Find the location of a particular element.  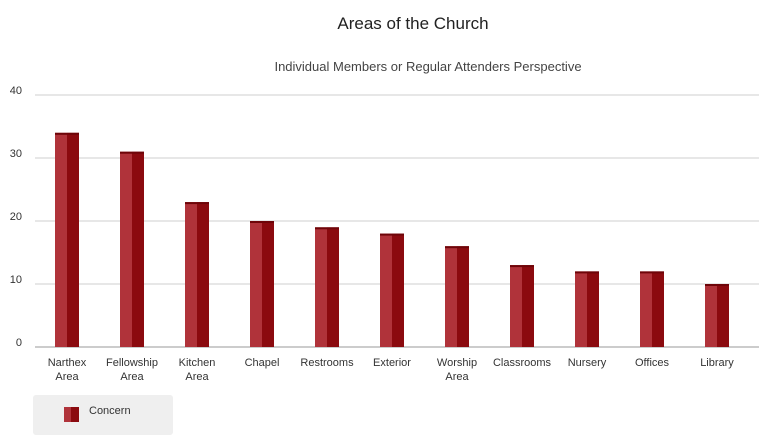

y-axis-ticks: 0 10 20 30 40 is located at coordinates (16, 217).